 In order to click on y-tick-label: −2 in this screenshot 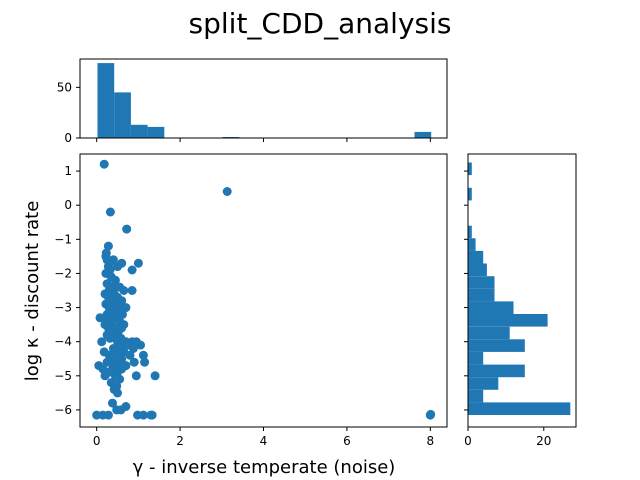, I will do `click(63, 273)`.